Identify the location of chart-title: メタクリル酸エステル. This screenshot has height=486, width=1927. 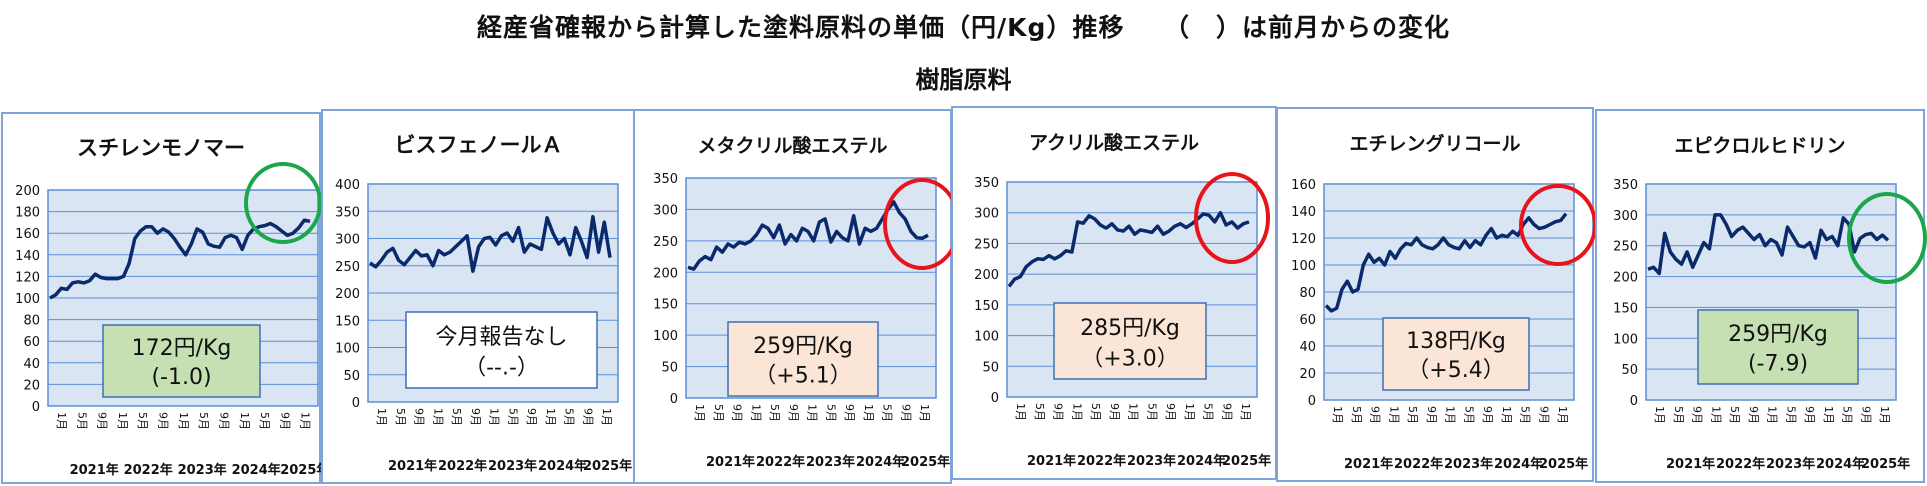
(792, 145).